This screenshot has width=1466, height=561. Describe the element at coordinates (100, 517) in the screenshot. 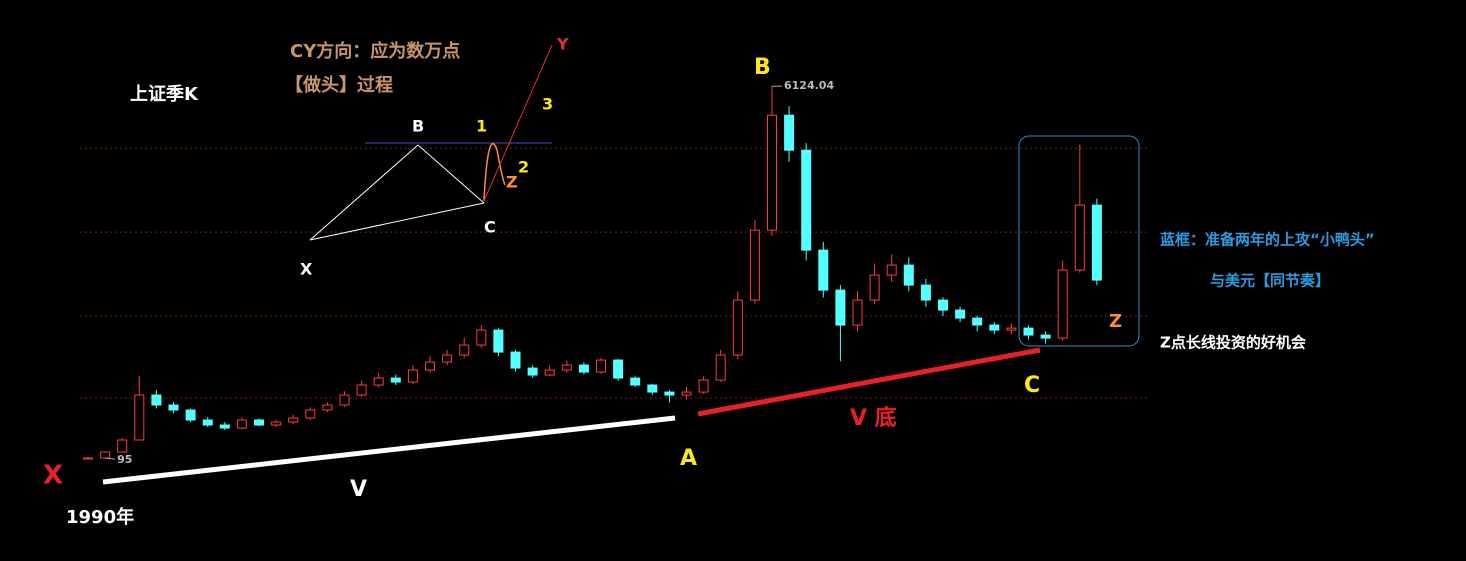

I see `annotation: 1990年` at that location.